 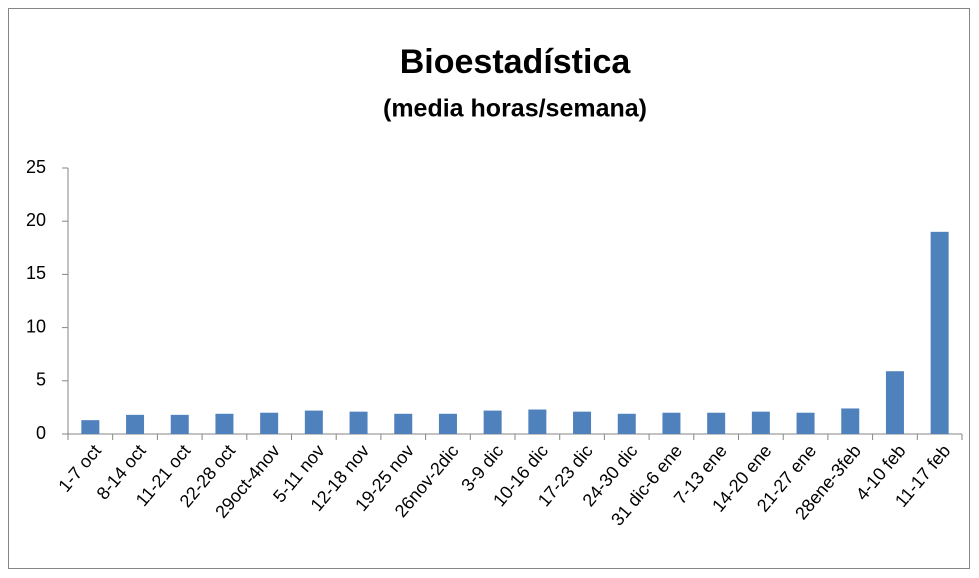 What do you see at coordinates (36, 220) in the screenshot?
I see `y-tick-label: 20` at bounding box center [36, 220].